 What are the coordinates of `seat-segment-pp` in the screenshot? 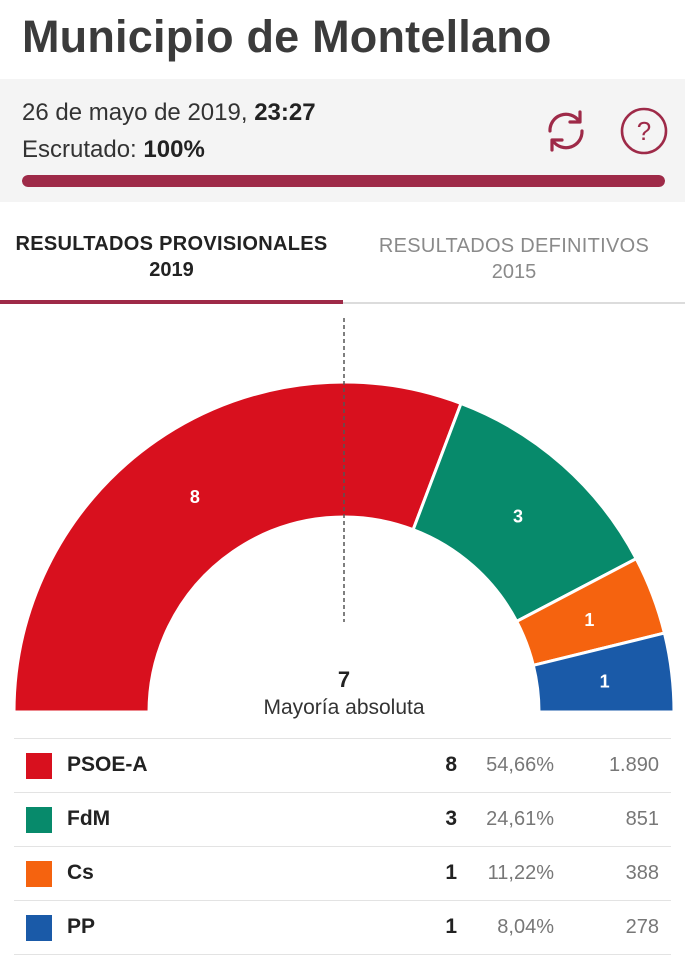 It's located at (603, 672).